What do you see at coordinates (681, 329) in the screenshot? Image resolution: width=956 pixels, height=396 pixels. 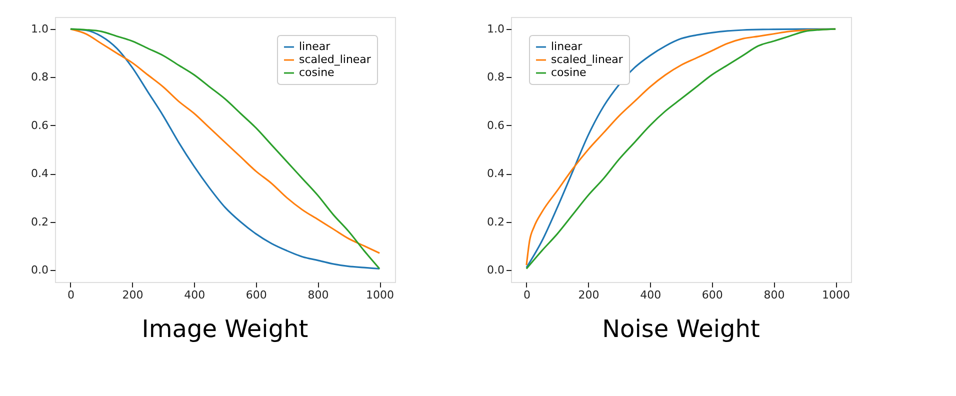 I see `text: Noise Weight` at bounding box center [681, 329].